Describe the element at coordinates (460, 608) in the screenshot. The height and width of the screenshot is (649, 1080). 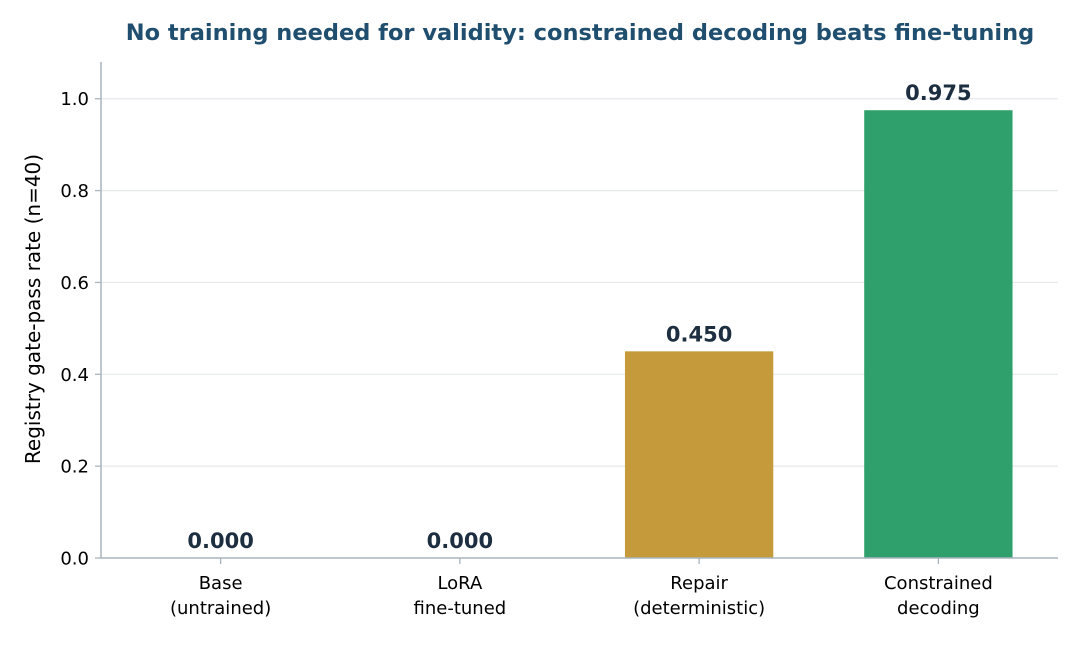
I see `x-tick-label: fine-tuned` at that location.